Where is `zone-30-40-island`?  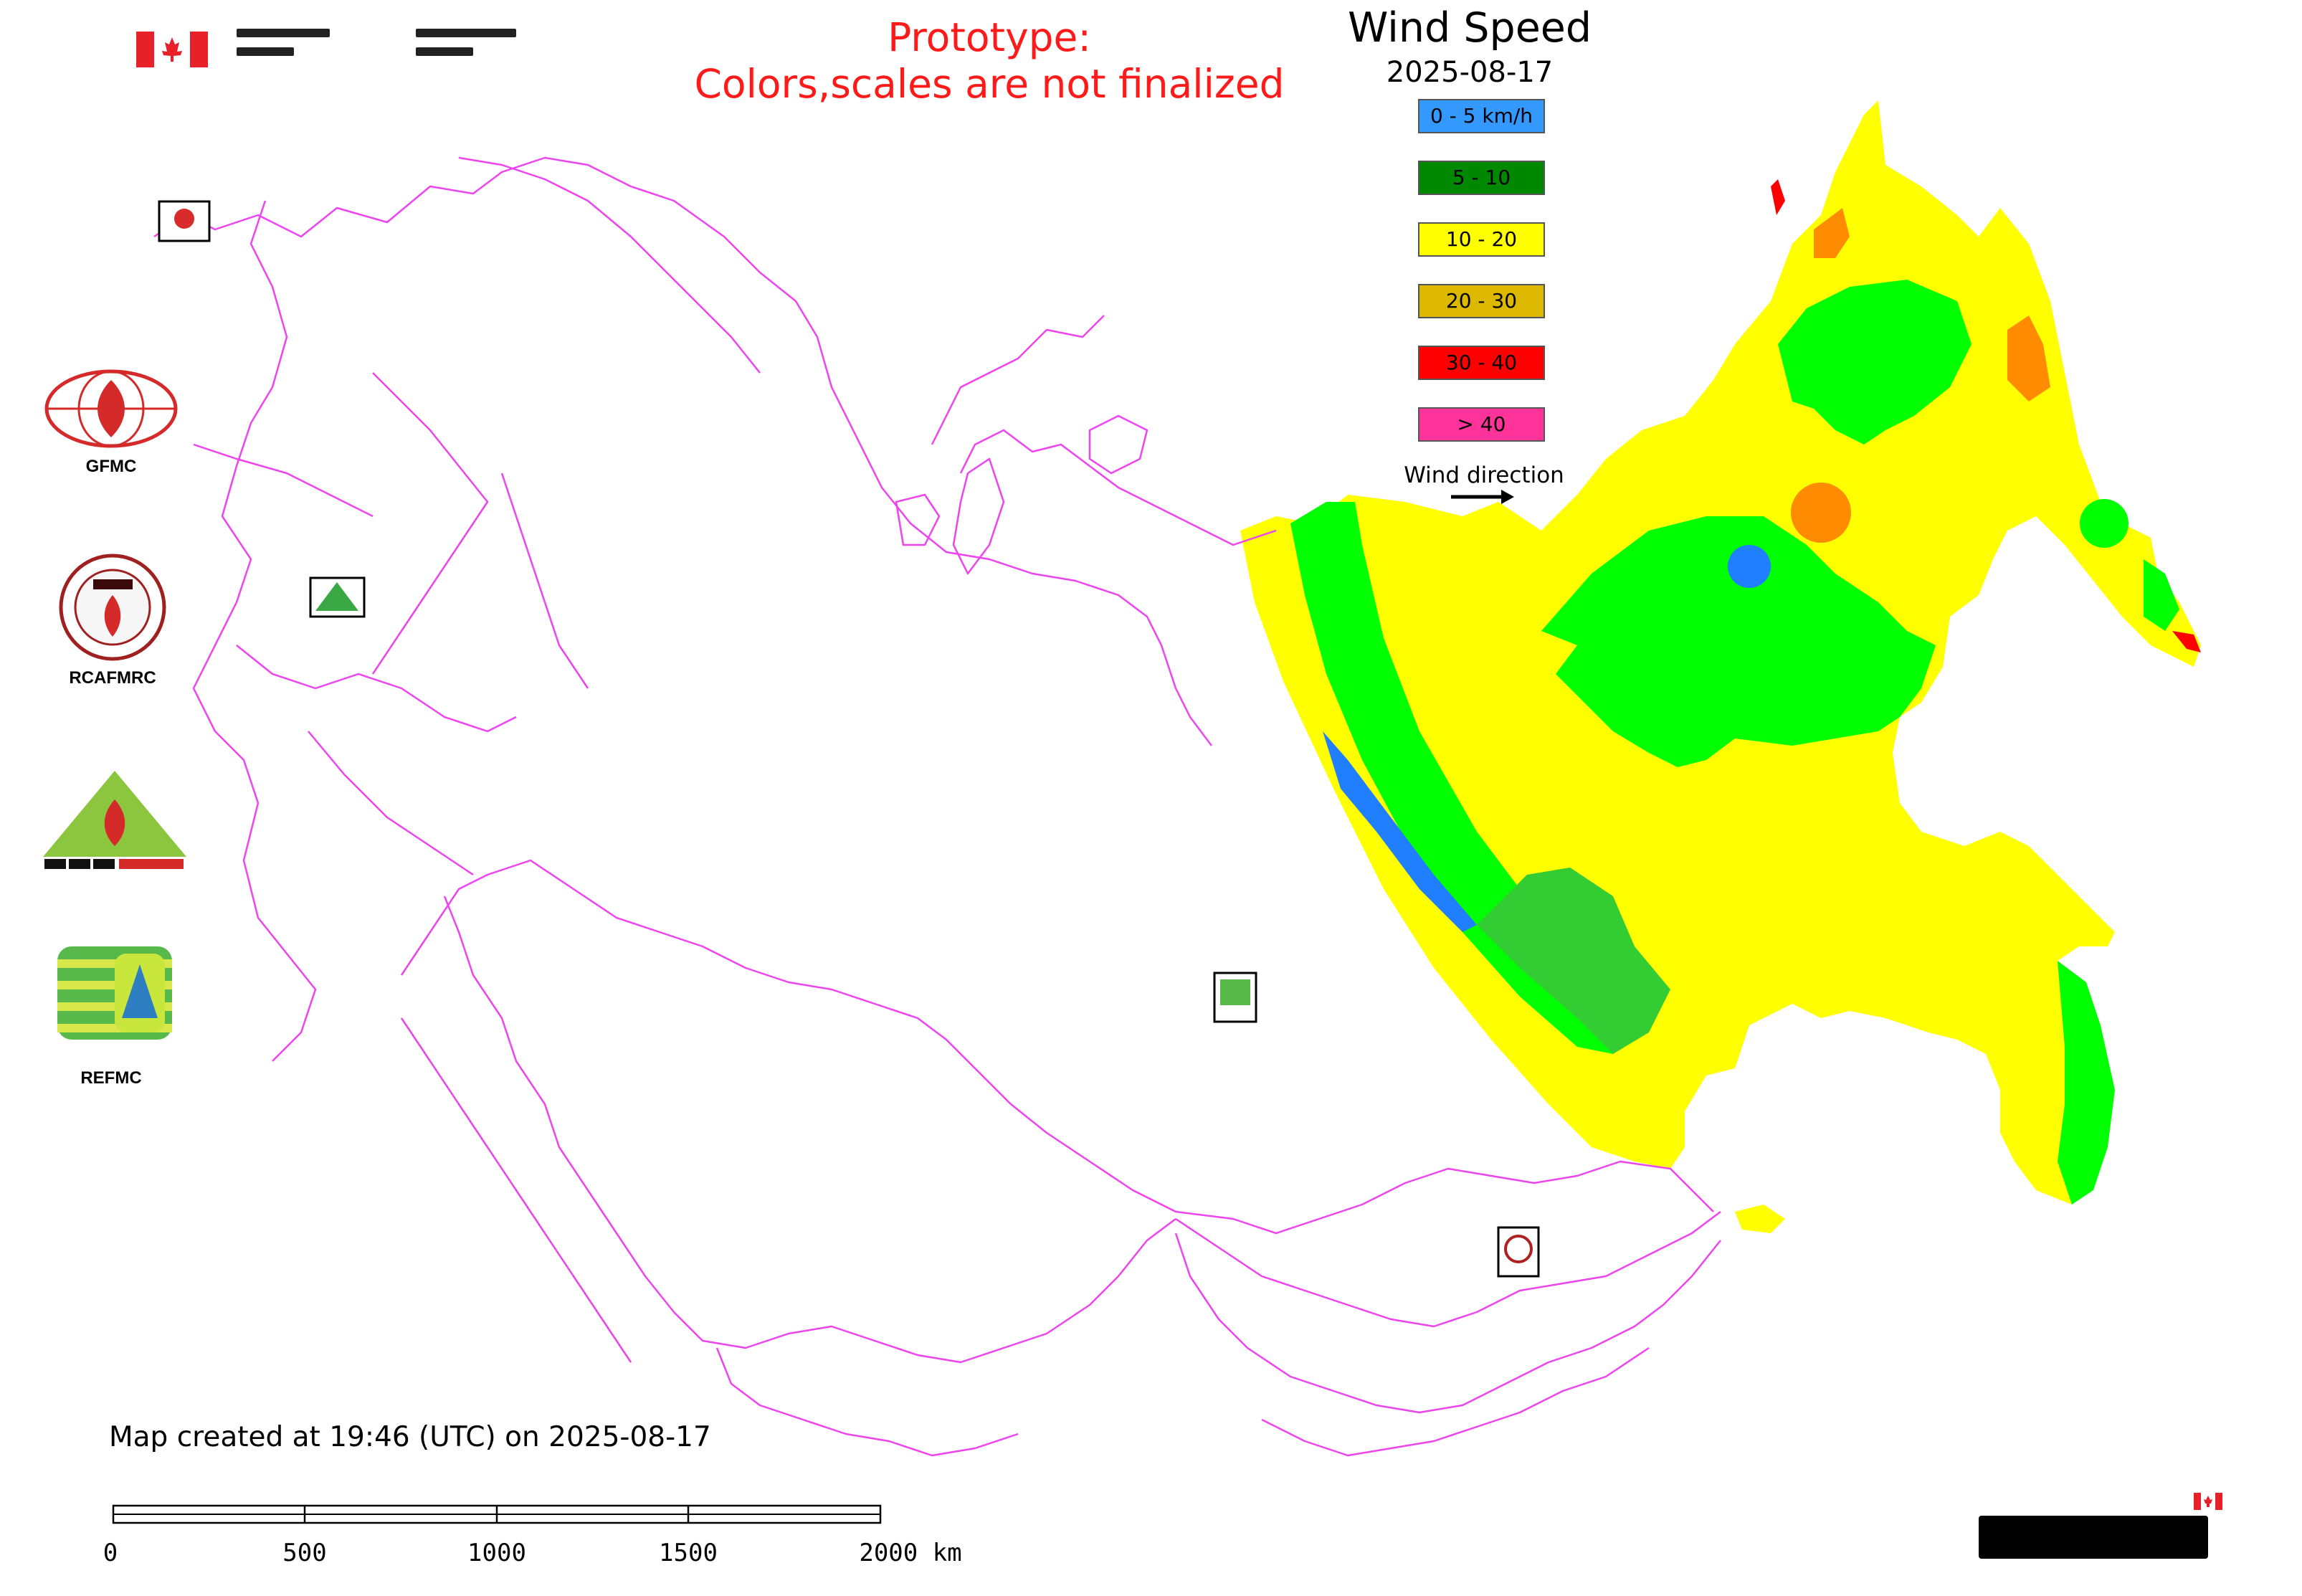 zone-30-40-island is located at coordinates (1778, 197).